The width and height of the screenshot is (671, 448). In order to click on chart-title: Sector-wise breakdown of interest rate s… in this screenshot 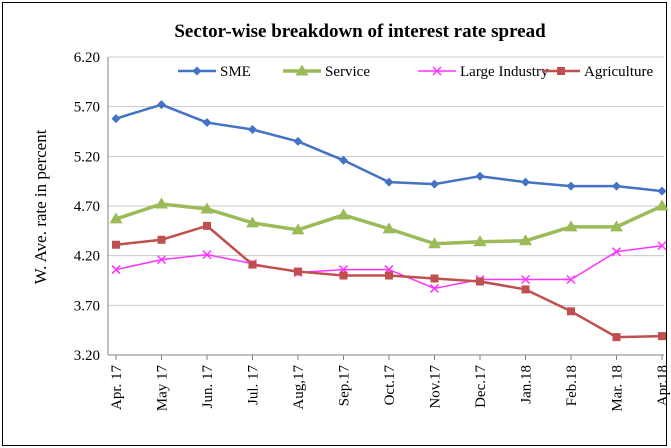, I will do `click(360, 31)`.